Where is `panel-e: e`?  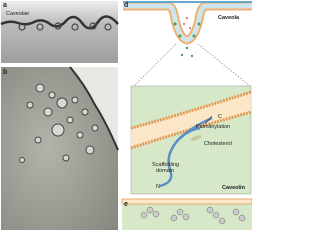
panel-e: e is located at coordinates (186, 214).